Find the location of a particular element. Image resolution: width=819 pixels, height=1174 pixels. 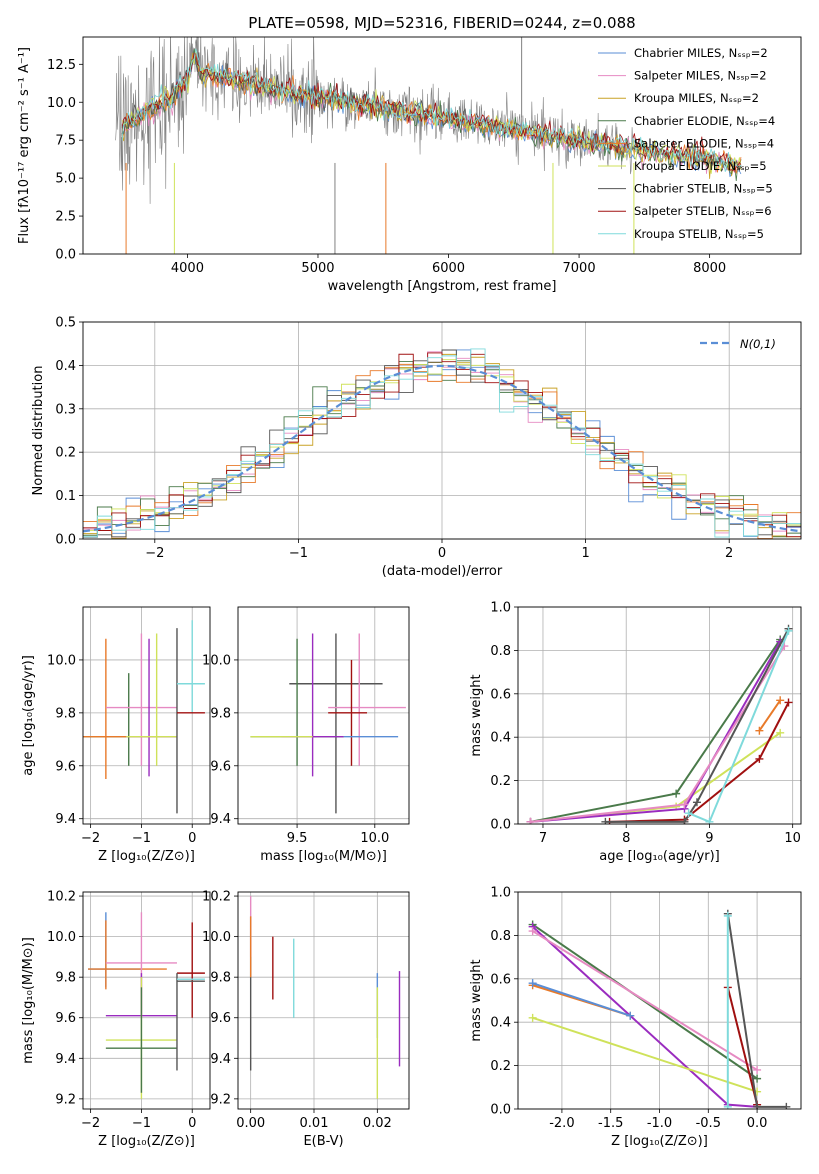

legend-label: N(0,1) is located at coordinates (758, 344).